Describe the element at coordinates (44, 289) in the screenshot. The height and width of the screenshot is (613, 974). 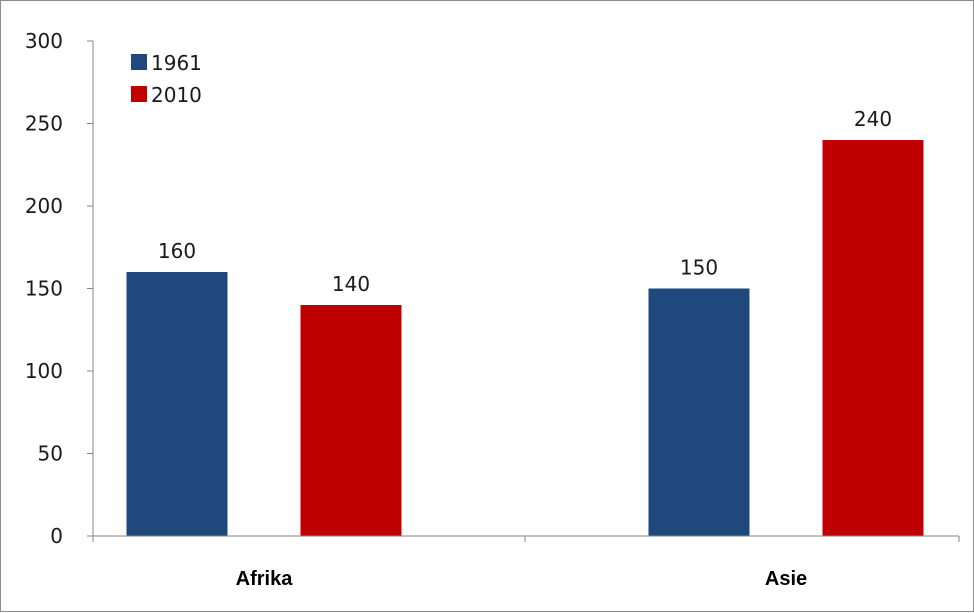
I see `y-tick-label: 150` at that location.